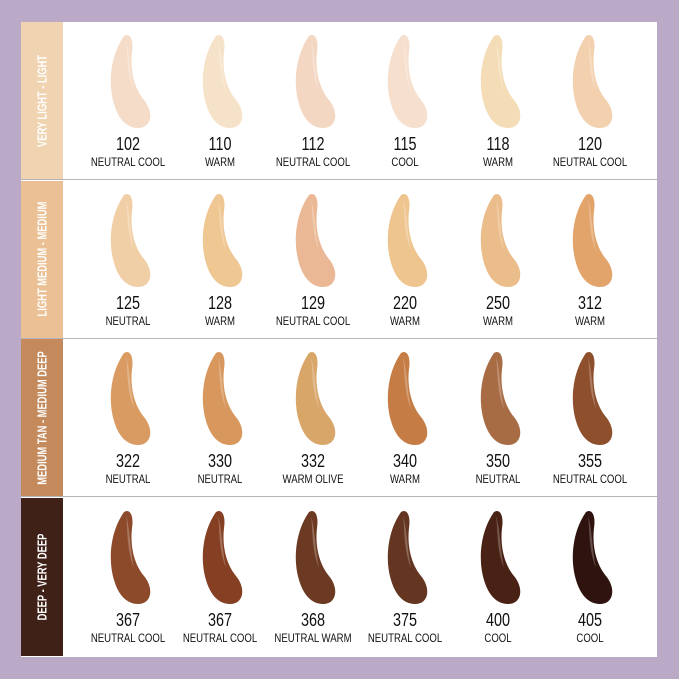  I want to click on shade-swatch-item: 115 COOL, so click(405, 101).